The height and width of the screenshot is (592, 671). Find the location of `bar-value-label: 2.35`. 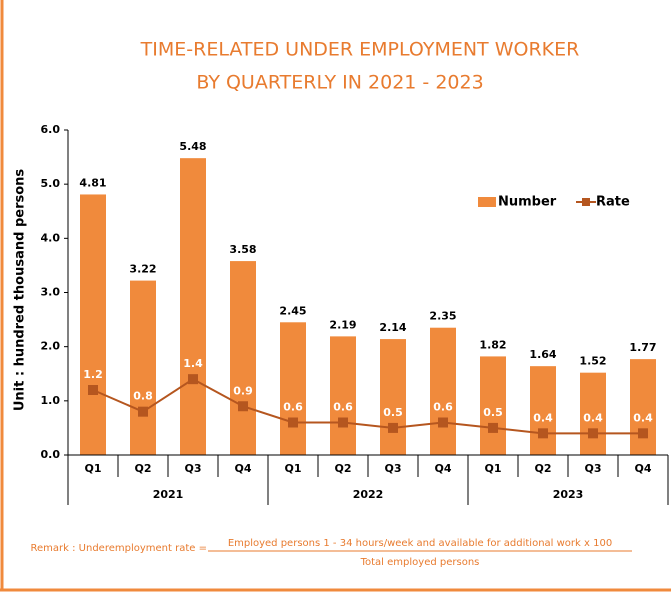

bar-value-label: 2.35 is located at coordinates (442, 316).